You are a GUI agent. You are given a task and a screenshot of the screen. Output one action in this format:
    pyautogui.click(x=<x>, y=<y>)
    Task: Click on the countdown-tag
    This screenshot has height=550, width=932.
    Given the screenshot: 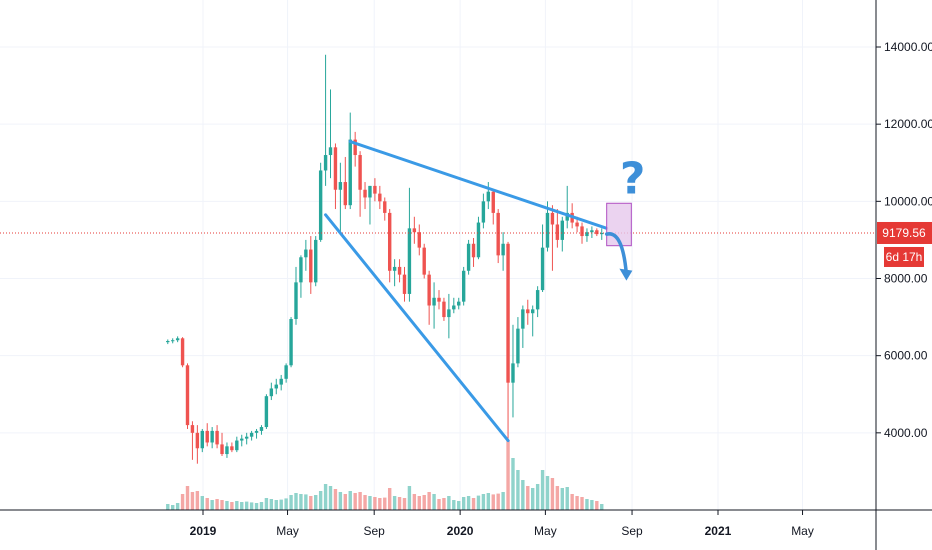 What is the action you would take?
    pyautogui.click(x=904, y=256)
    